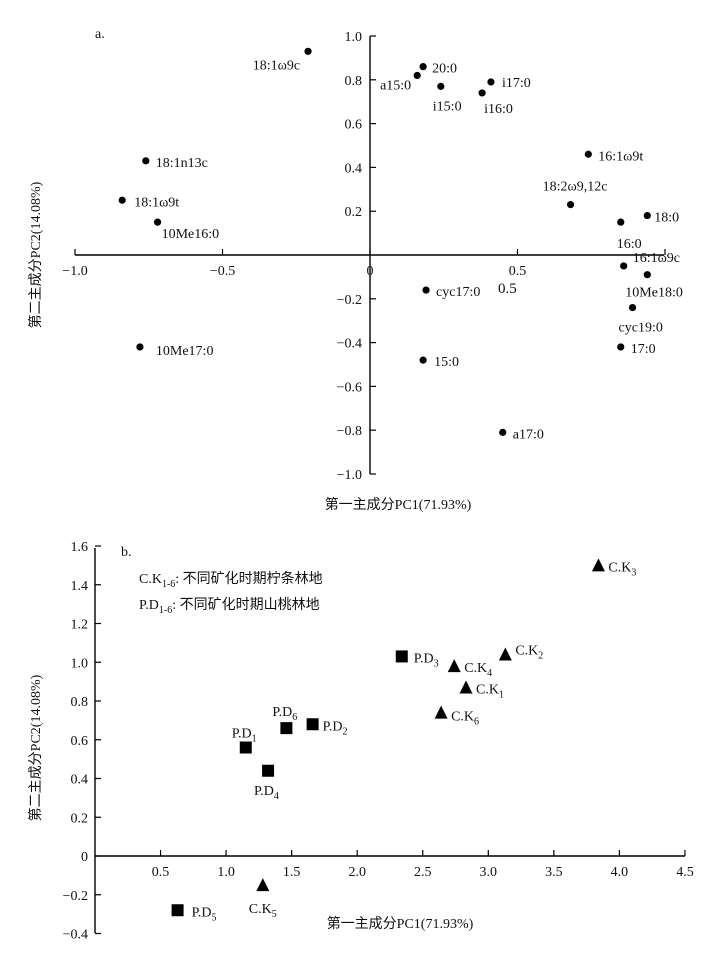 This screenshot has width=711, height=958. Describe the element at coordinates (185, 351) in the screenshot. I see `panel-a-point-label: 10Me17:0` at that location.